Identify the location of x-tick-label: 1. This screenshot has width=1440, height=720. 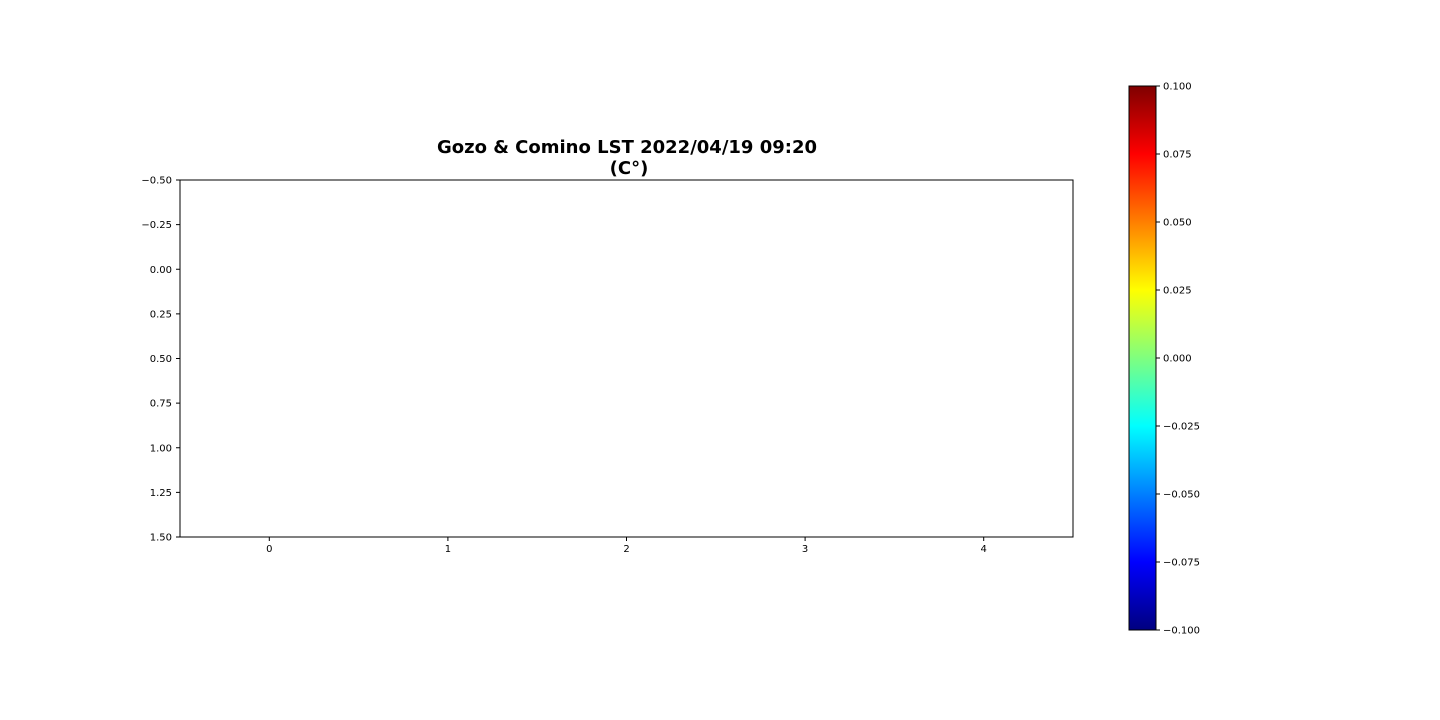
(448, 549).